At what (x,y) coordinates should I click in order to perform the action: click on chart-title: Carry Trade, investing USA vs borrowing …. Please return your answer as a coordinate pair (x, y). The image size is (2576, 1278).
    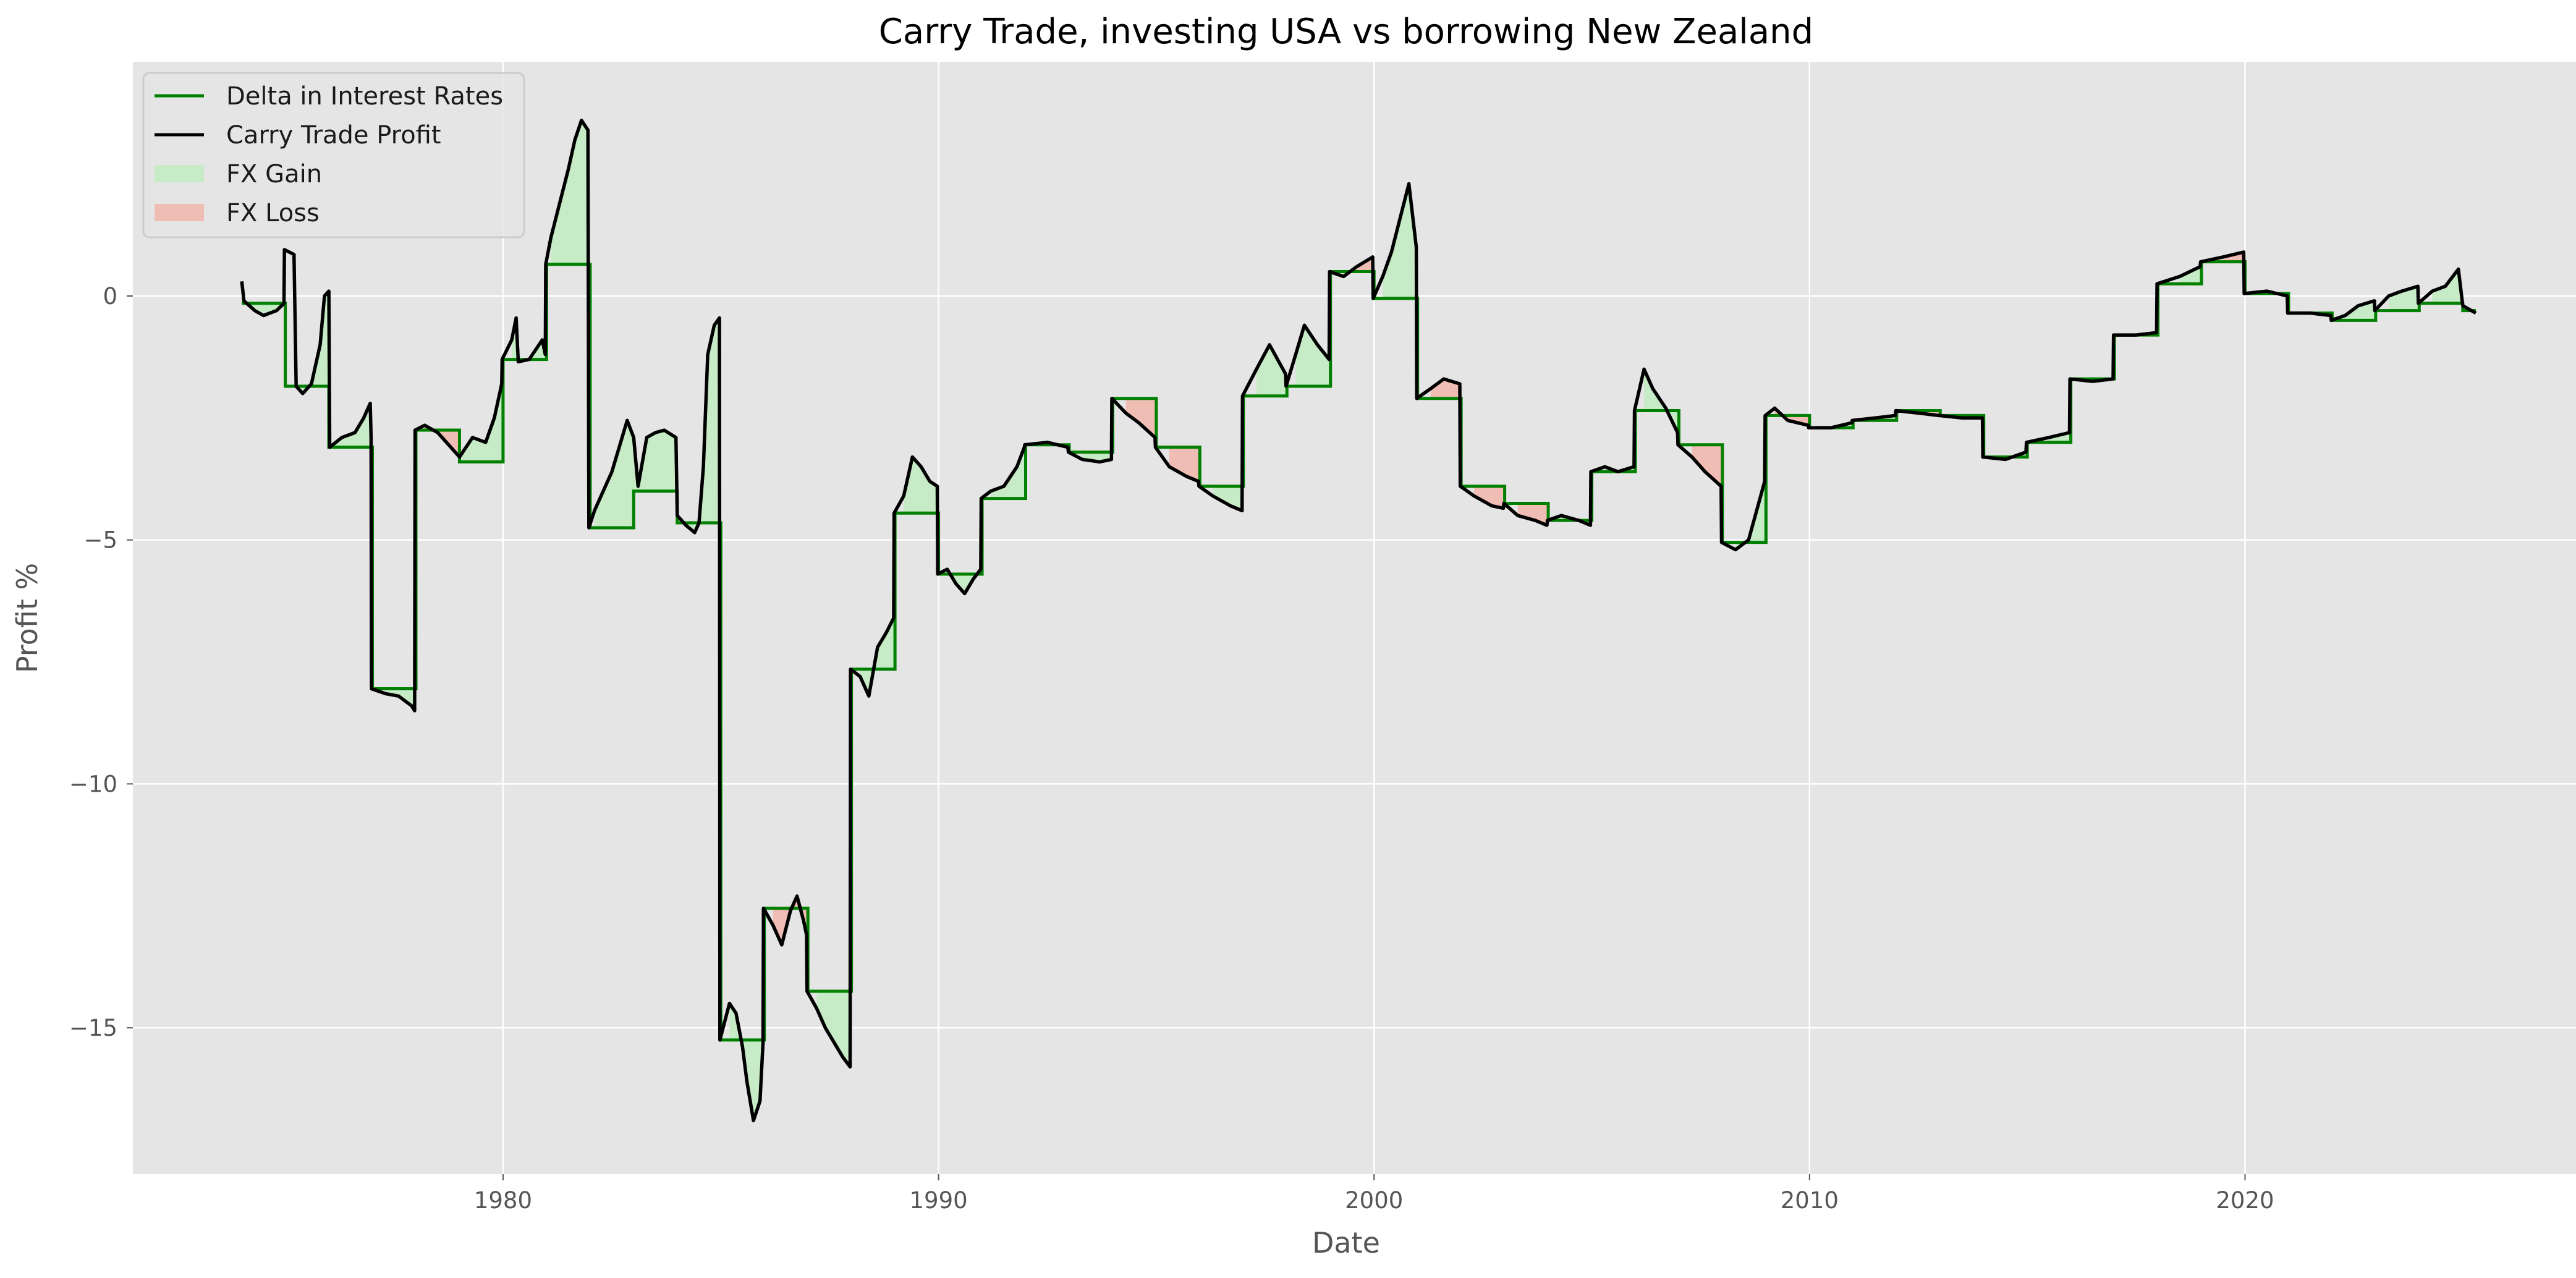
    Looking at the image, I should click on (1346, 32).